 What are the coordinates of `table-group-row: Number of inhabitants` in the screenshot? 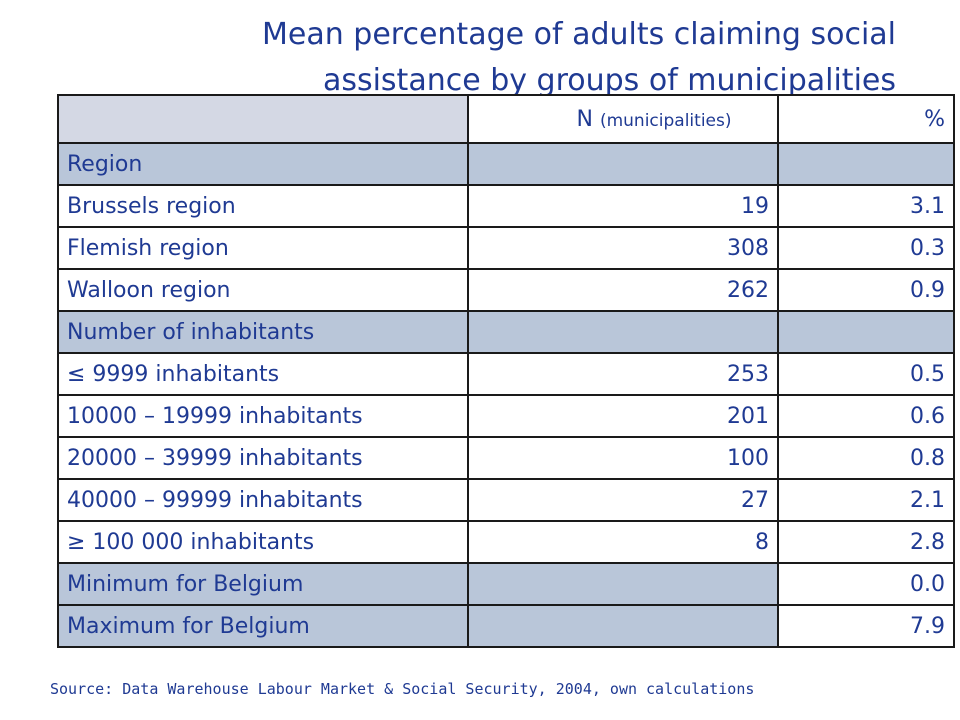 It's located at (506, 332).